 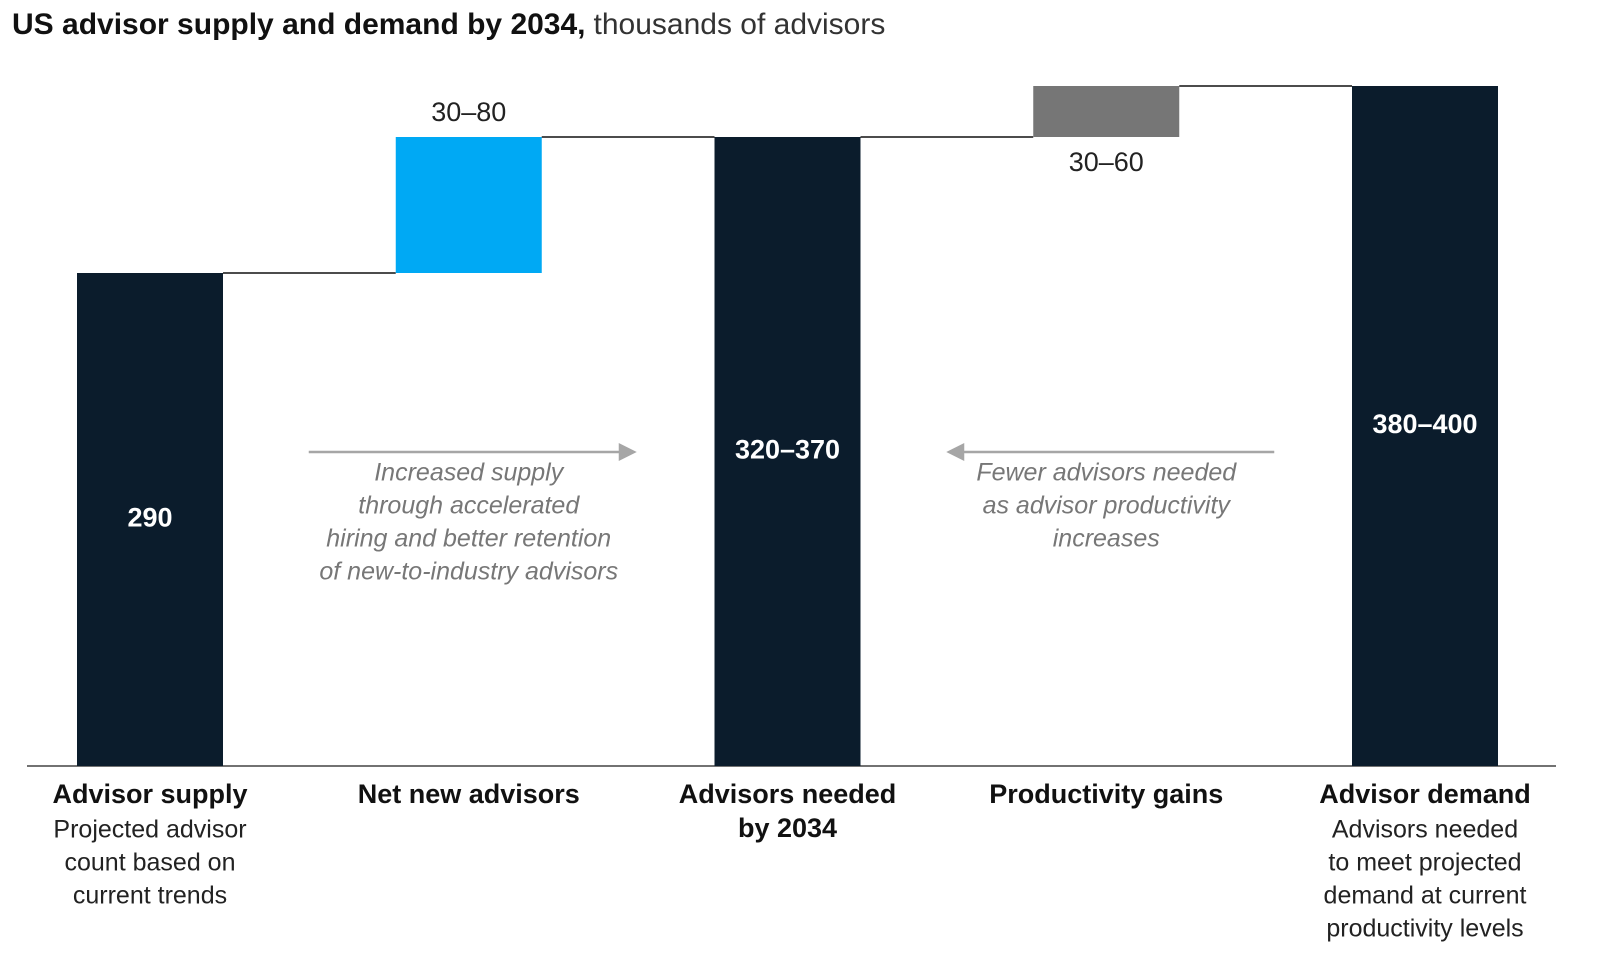 What do you see at coordinates (1106, 539) in the screenshot?
I see `annotation: increases` at bounding box center [1106, 539].